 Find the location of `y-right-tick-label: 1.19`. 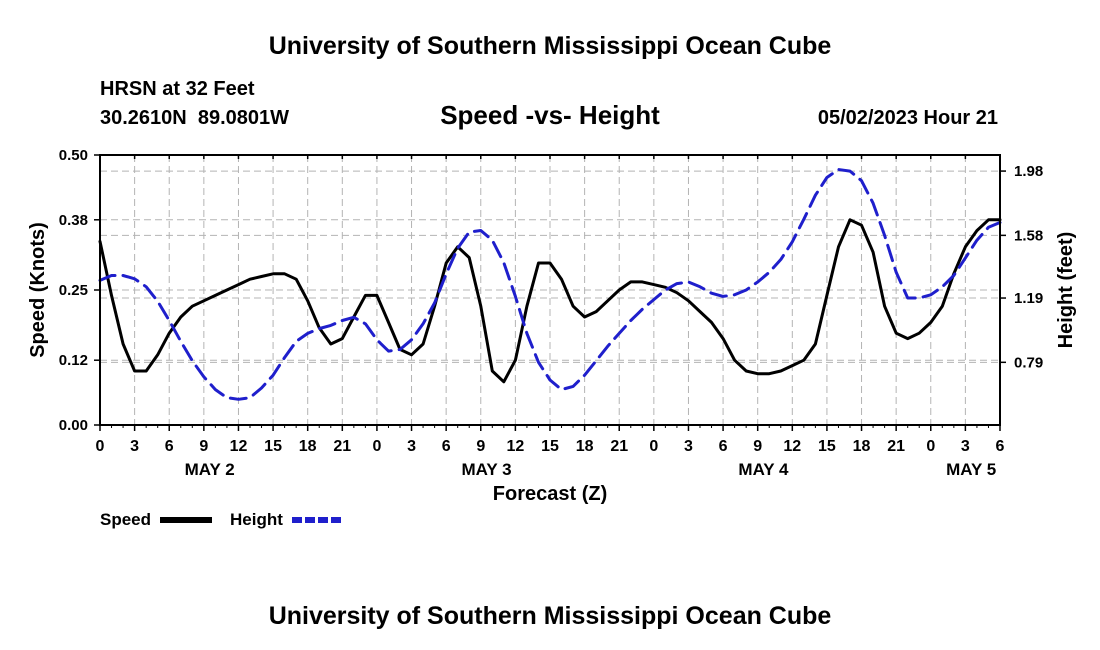

y-right-tick-label: 1.19 is located at coordinates (1028, 298).